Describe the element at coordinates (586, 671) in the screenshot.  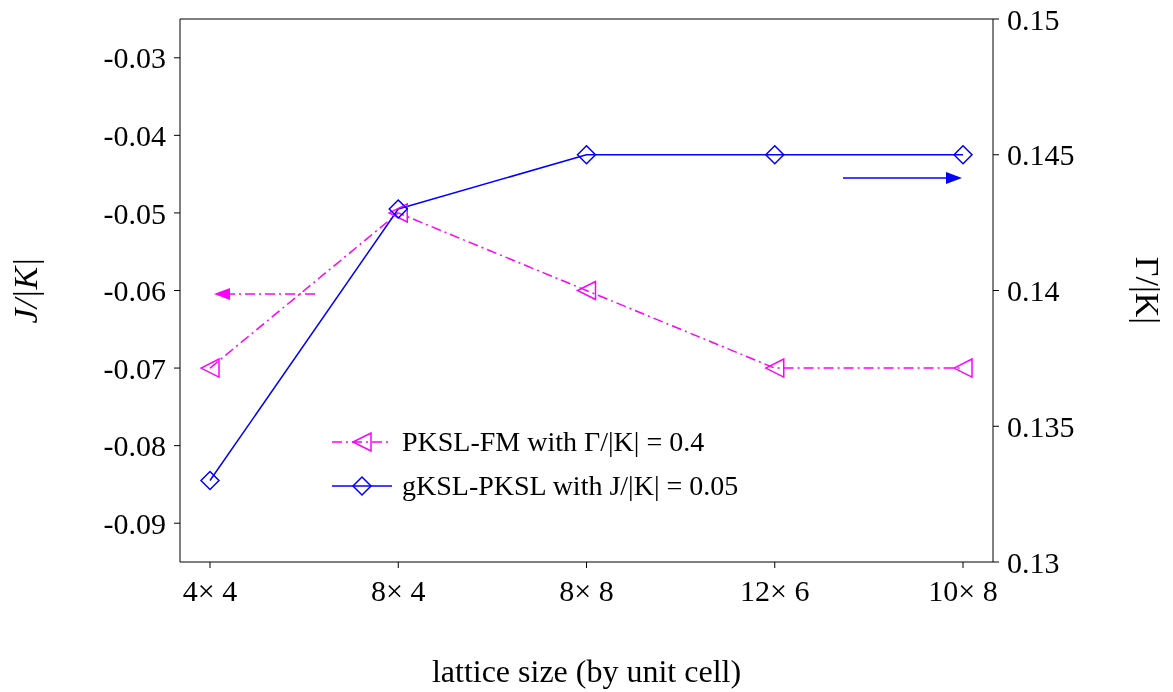
I see `x-axis-title: lattice size (by unit cell)` at that location.